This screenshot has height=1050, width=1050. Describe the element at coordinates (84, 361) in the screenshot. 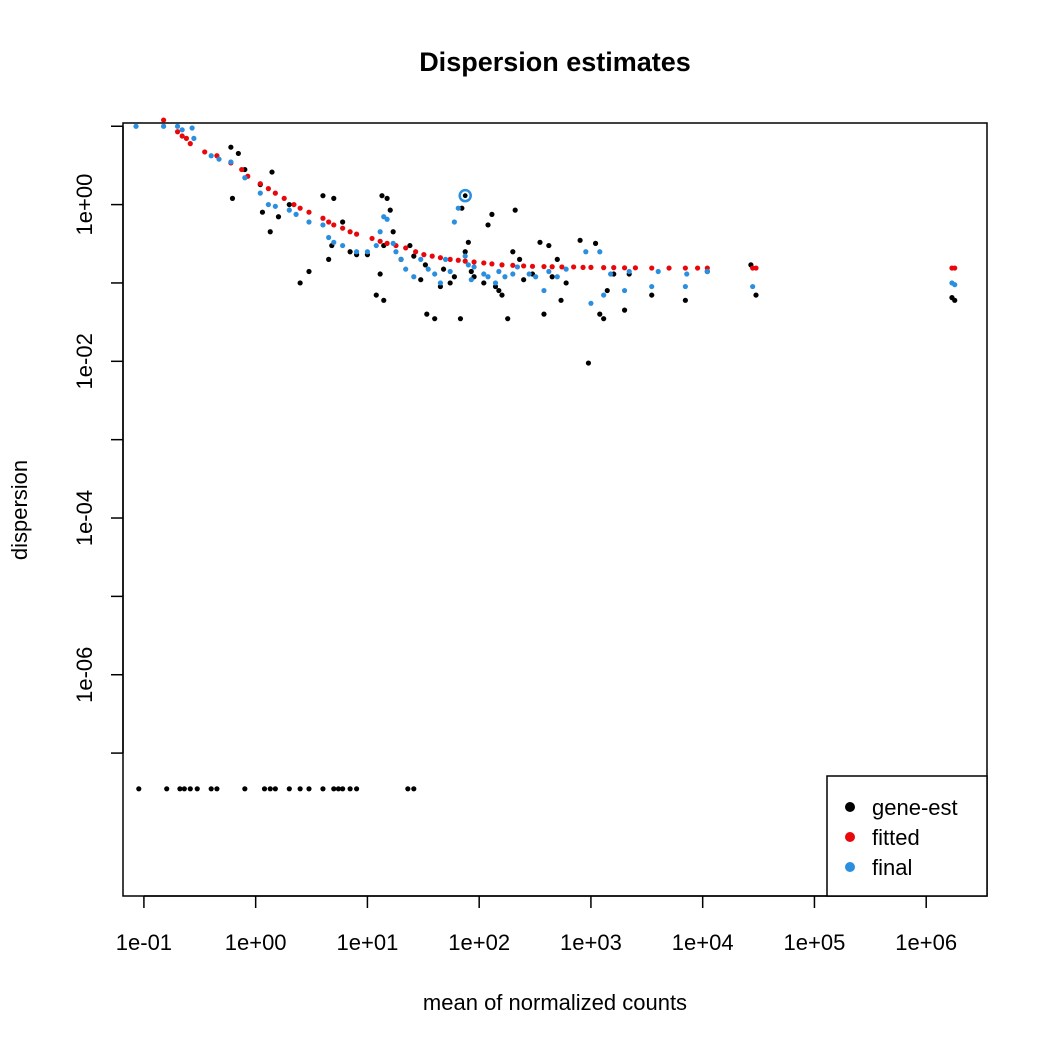

I see `y-tick-label: 1e-02` at that location.